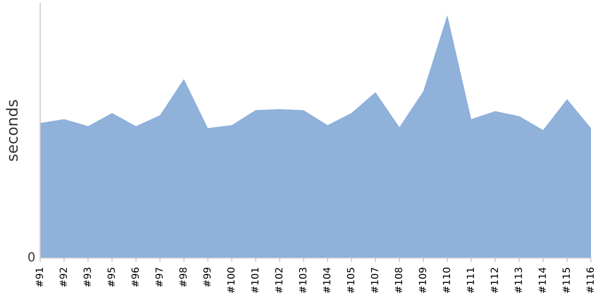  Describe the element at coordinates (87, 277) in the screenshot. I see `x-tick-label: #93` at that location.